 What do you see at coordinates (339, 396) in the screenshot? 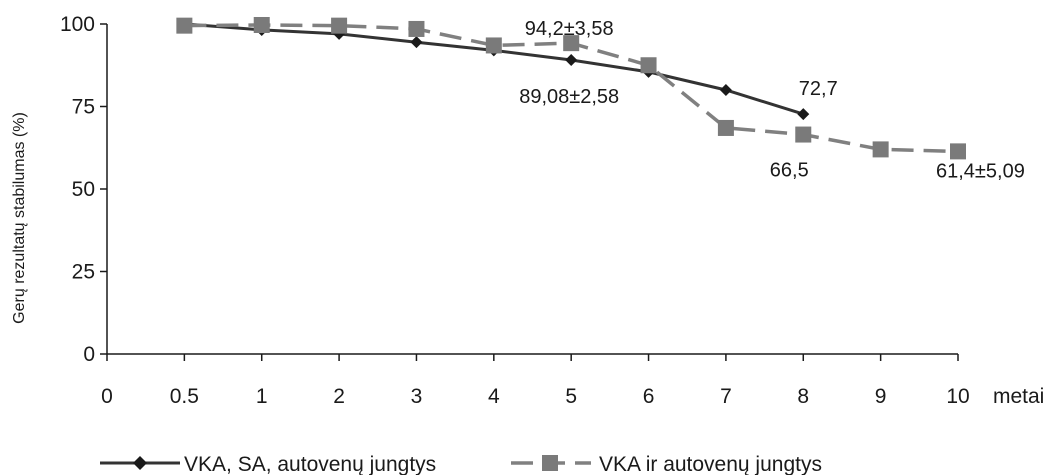
I see `x-tick-label: 2` at bounding box center [339, 396].